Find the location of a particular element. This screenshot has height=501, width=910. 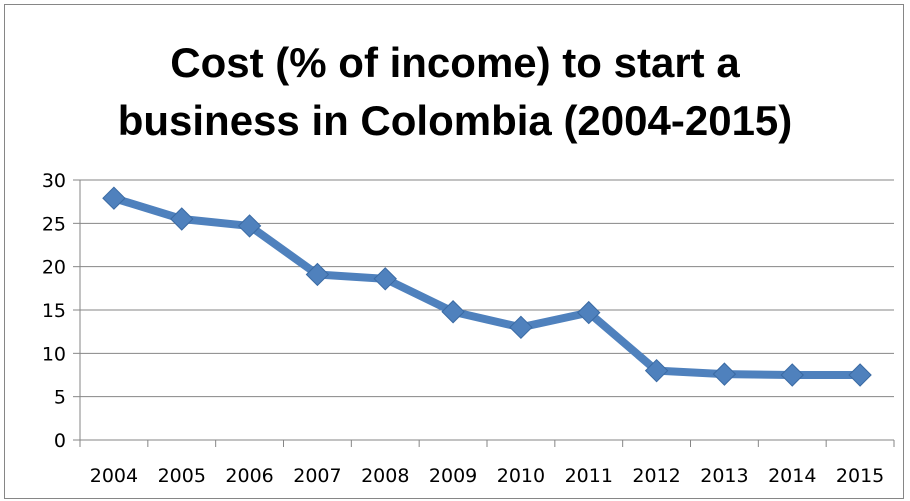

y-tick-label: 0 is located at coordinates (60, 441).